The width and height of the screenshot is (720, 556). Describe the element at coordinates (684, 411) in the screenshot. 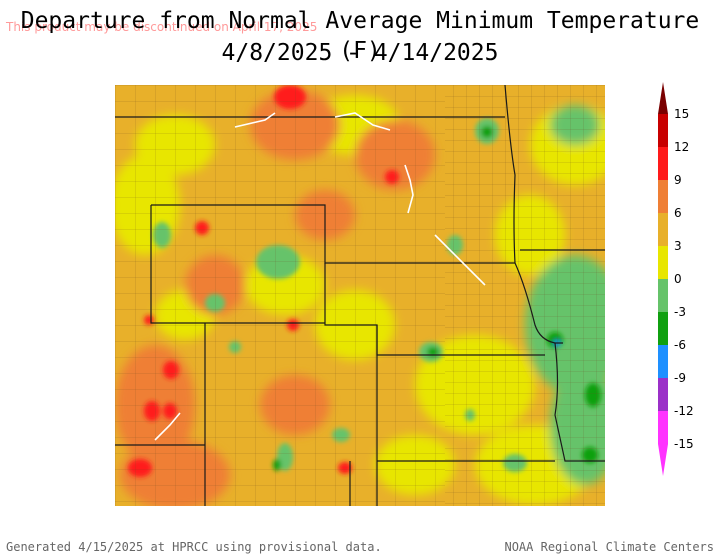

I see `legend-tick-label: -12` at that location.